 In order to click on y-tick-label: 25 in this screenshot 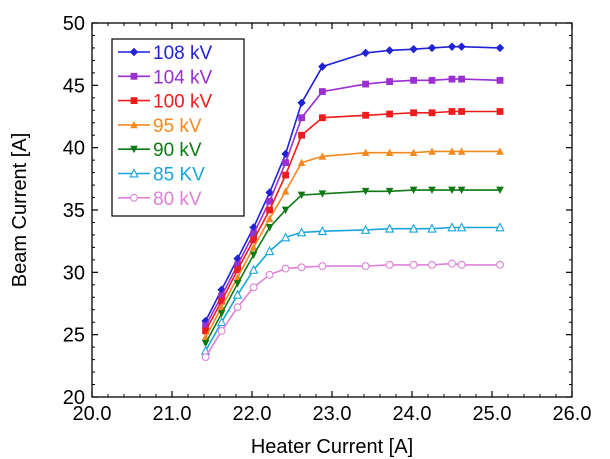, I will do `click(74, 336)`.